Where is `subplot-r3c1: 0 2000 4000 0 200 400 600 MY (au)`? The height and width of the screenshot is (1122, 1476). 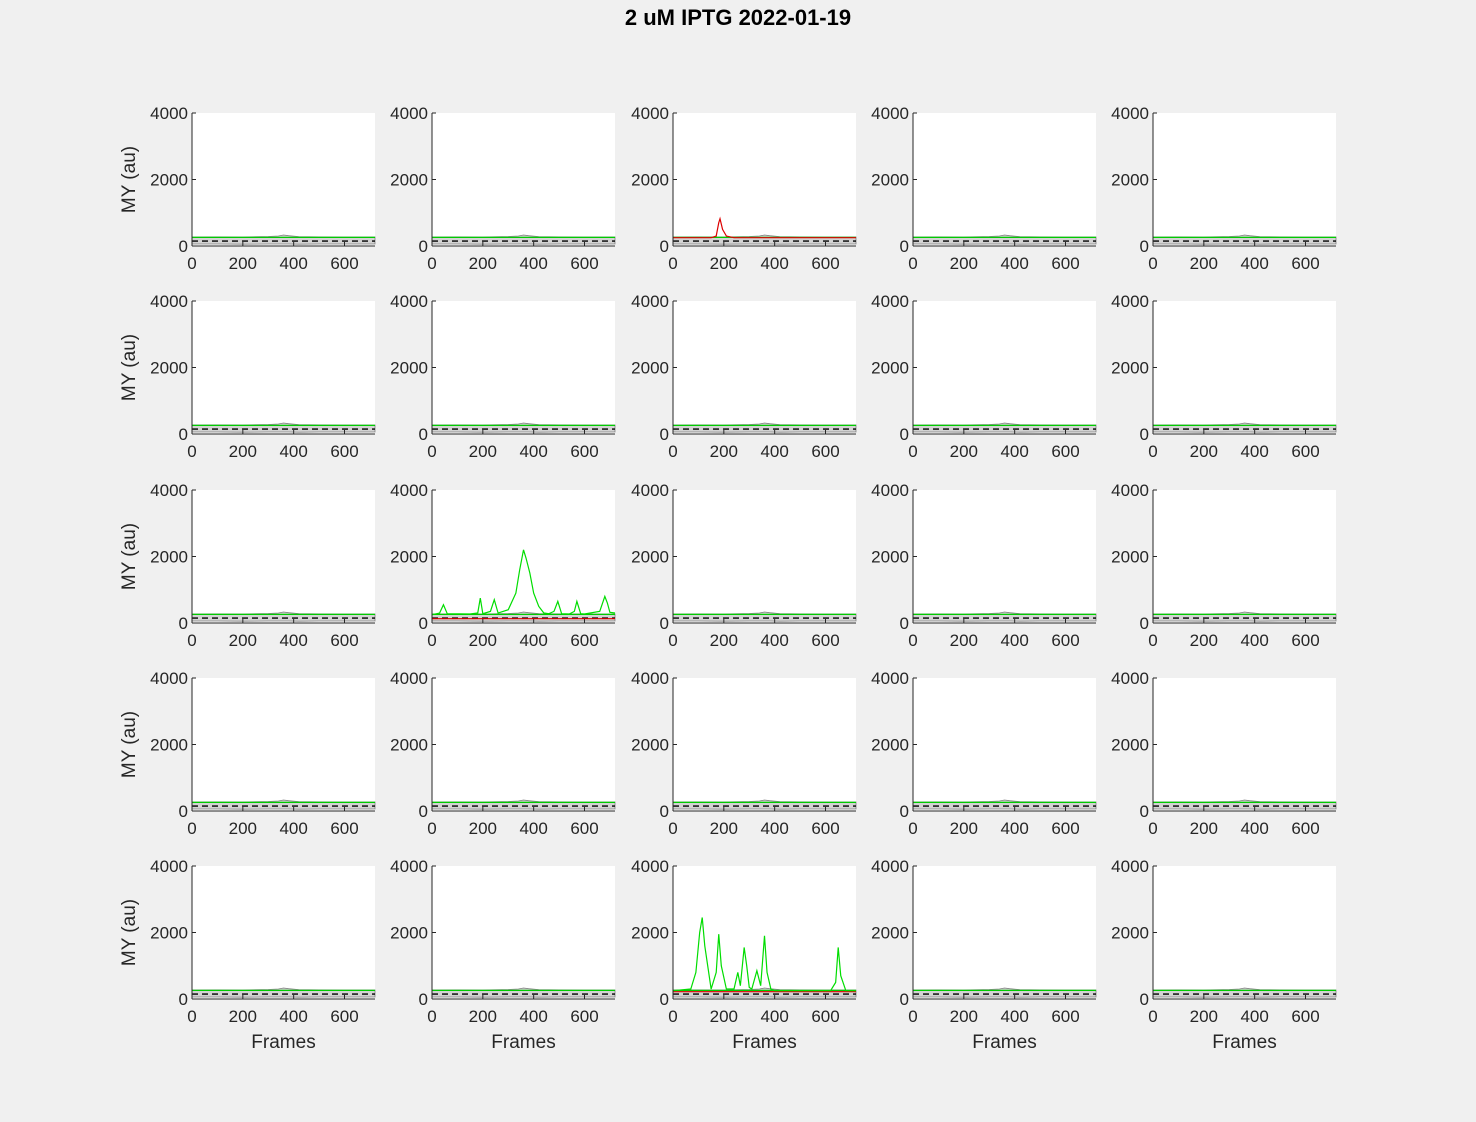 subplot-r3c1: 0 2000 4000 0 200 400 600 MY (au) is located at coordinates (247, 565).